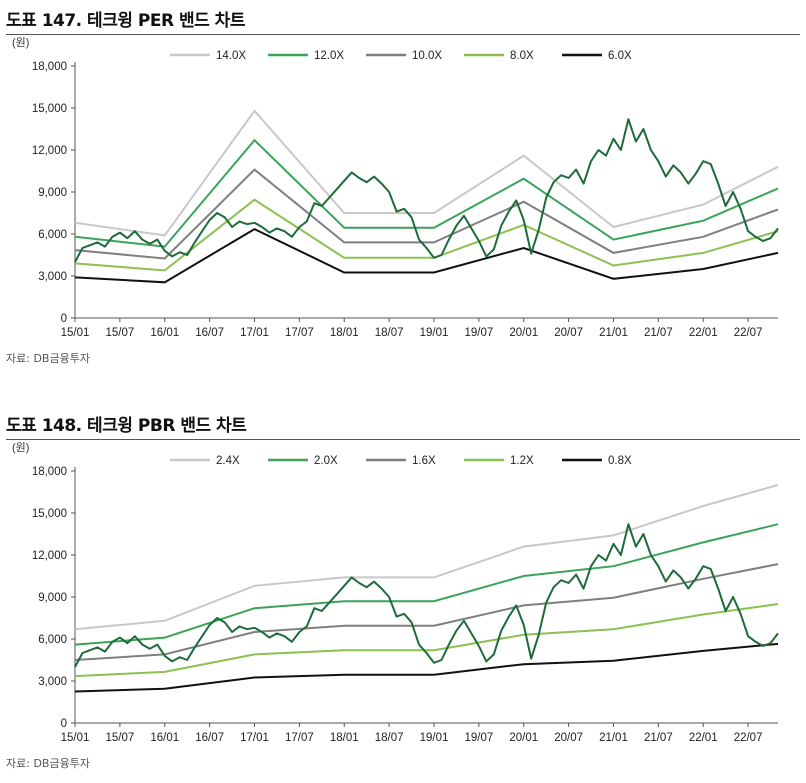  I want to click on legend-label: 0.8X, so click(620, 461).